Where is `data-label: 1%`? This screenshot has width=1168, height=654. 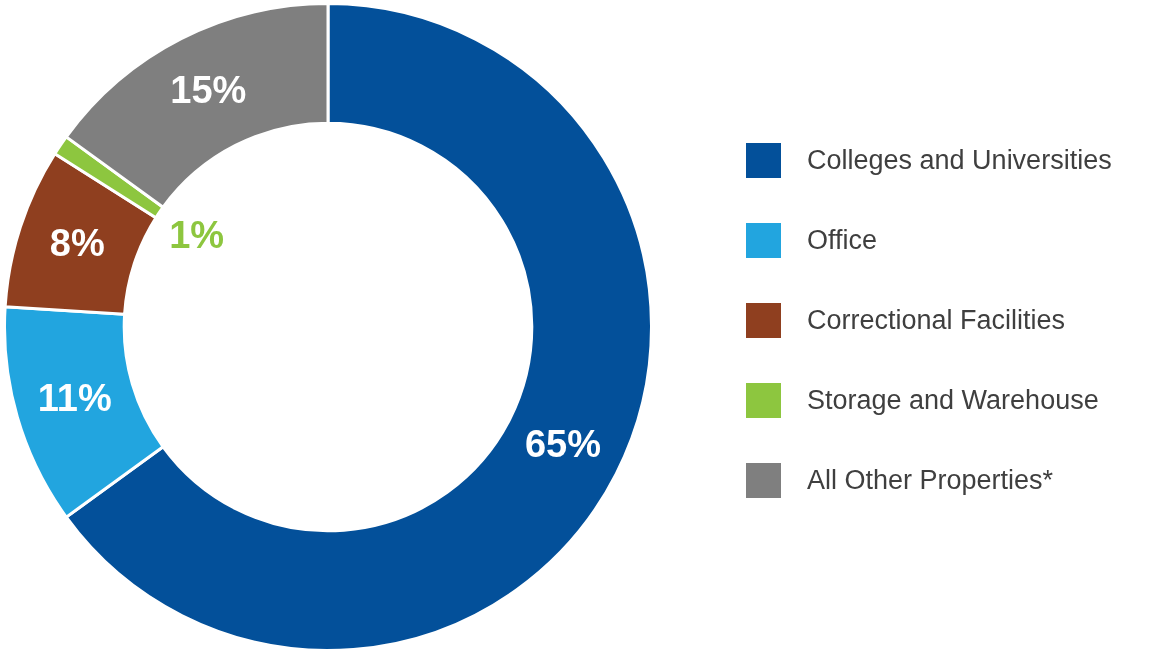
data-label: 1% is located at coordinates (197, 235).